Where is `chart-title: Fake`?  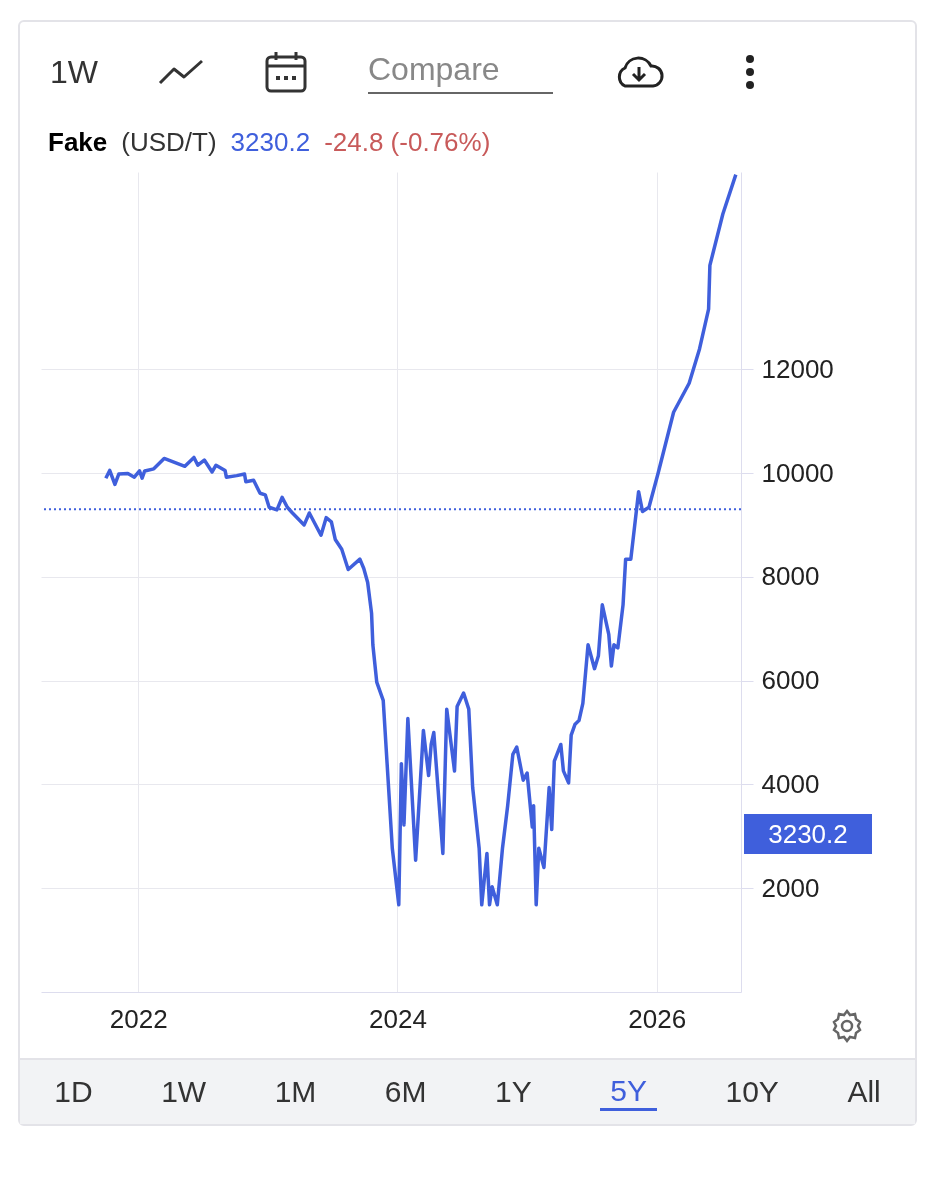
chart-title: Fake is located at coordinates (78, 142).